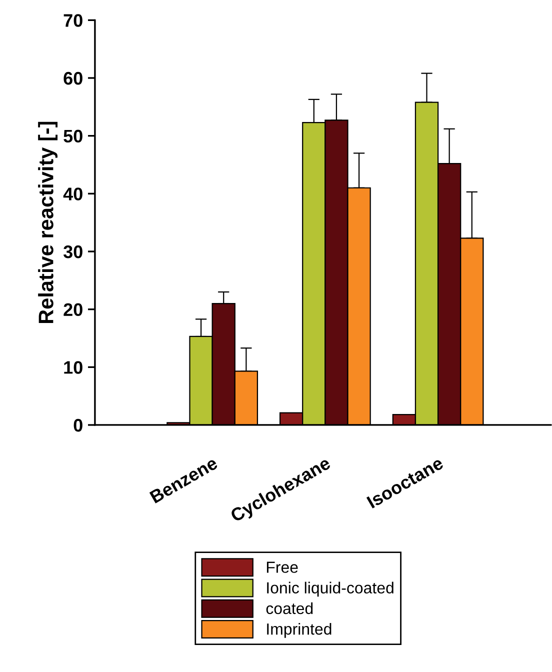 The image size is (552, 672). Describe the element at coordinates (73, 309) in the screenshot. I see `y-tick-label: 20` at that location.